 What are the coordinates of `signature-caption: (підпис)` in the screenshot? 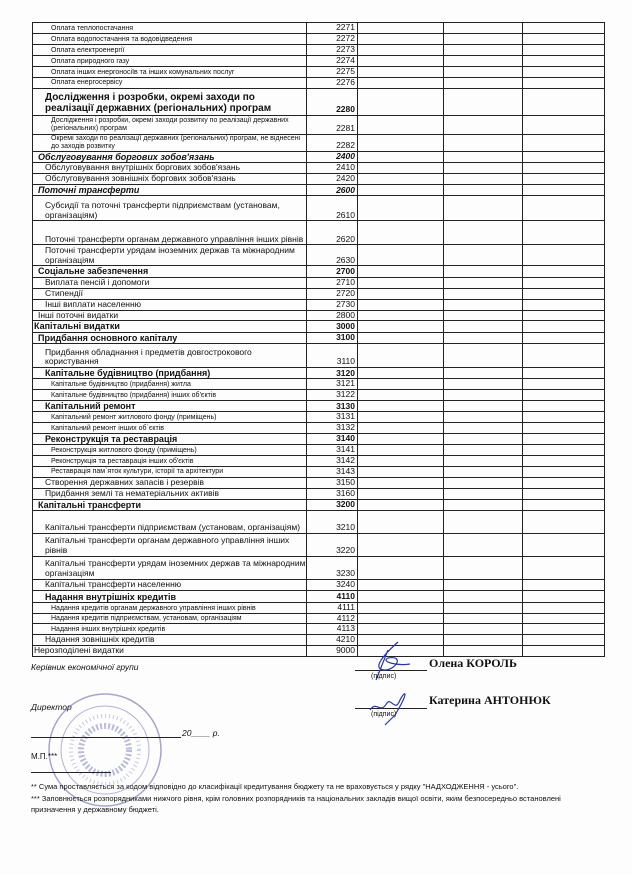 It's located at (384, 676).